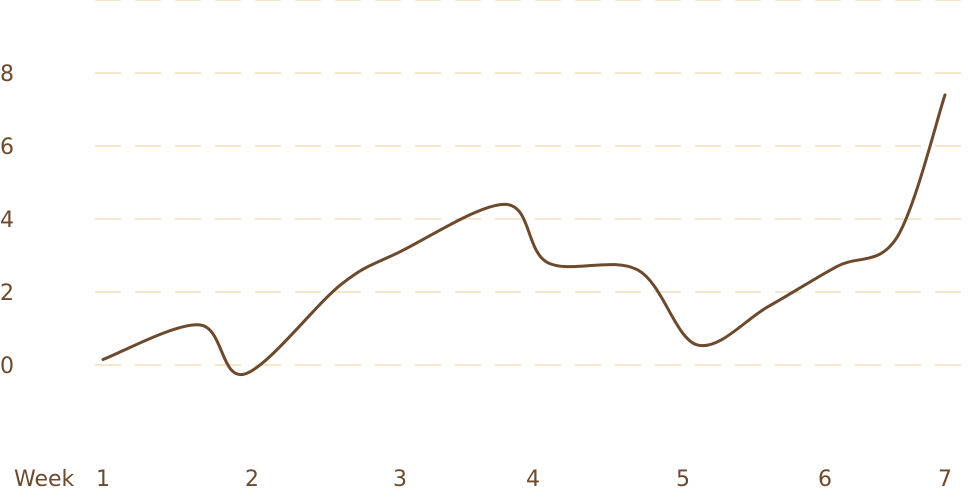  What do you see at coordinates (683, 479) in the screenshot?
I see `x-tick-label: 5` at bounding box center [683, 479].